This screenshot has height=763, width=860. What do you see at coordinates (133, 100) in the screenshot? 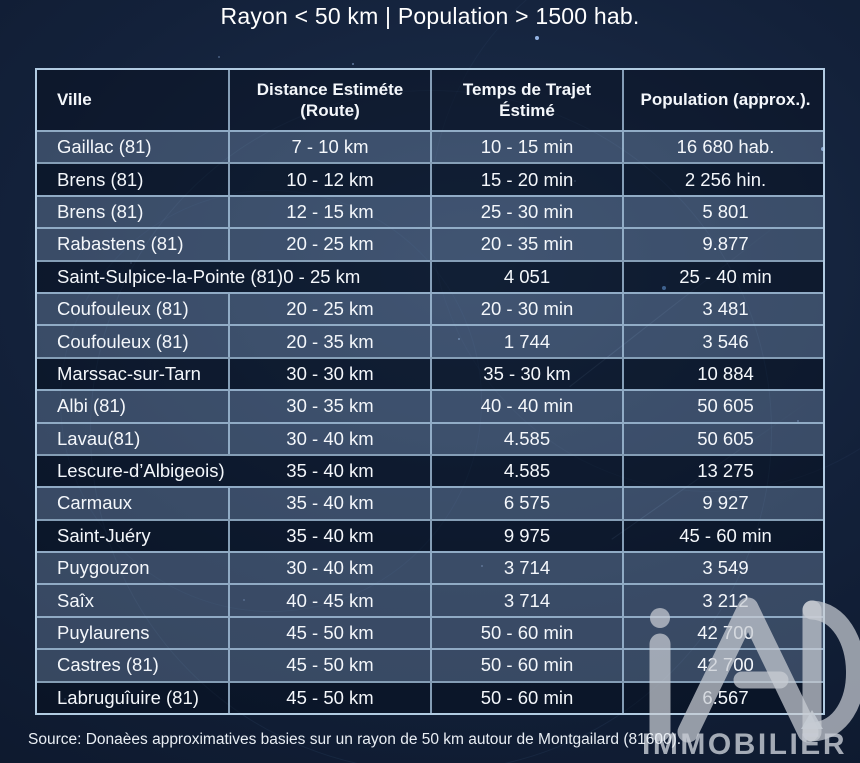
I see `header-cell: Ville` at bounding box center [133, 100].